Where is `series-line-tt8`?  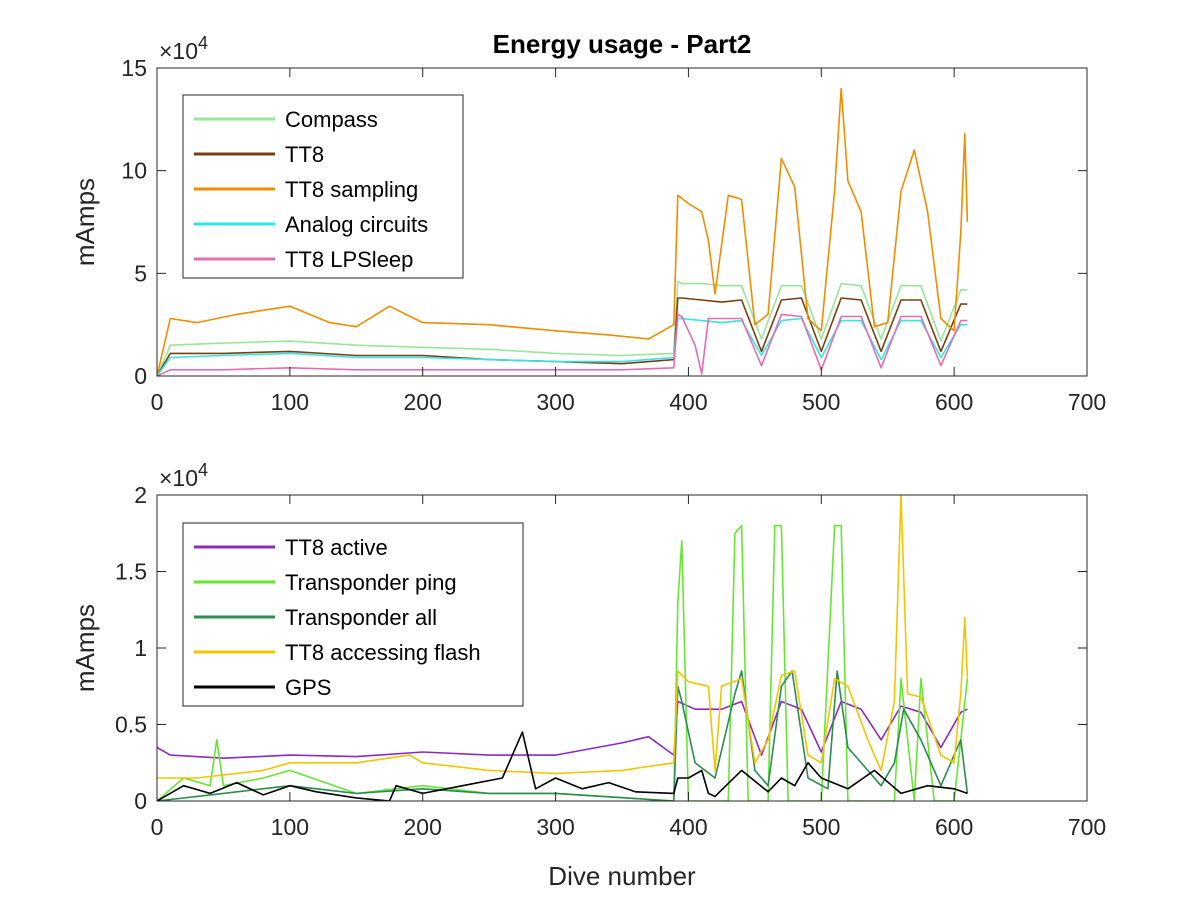 series-line-tt8 is located at coordinates (562, 336).